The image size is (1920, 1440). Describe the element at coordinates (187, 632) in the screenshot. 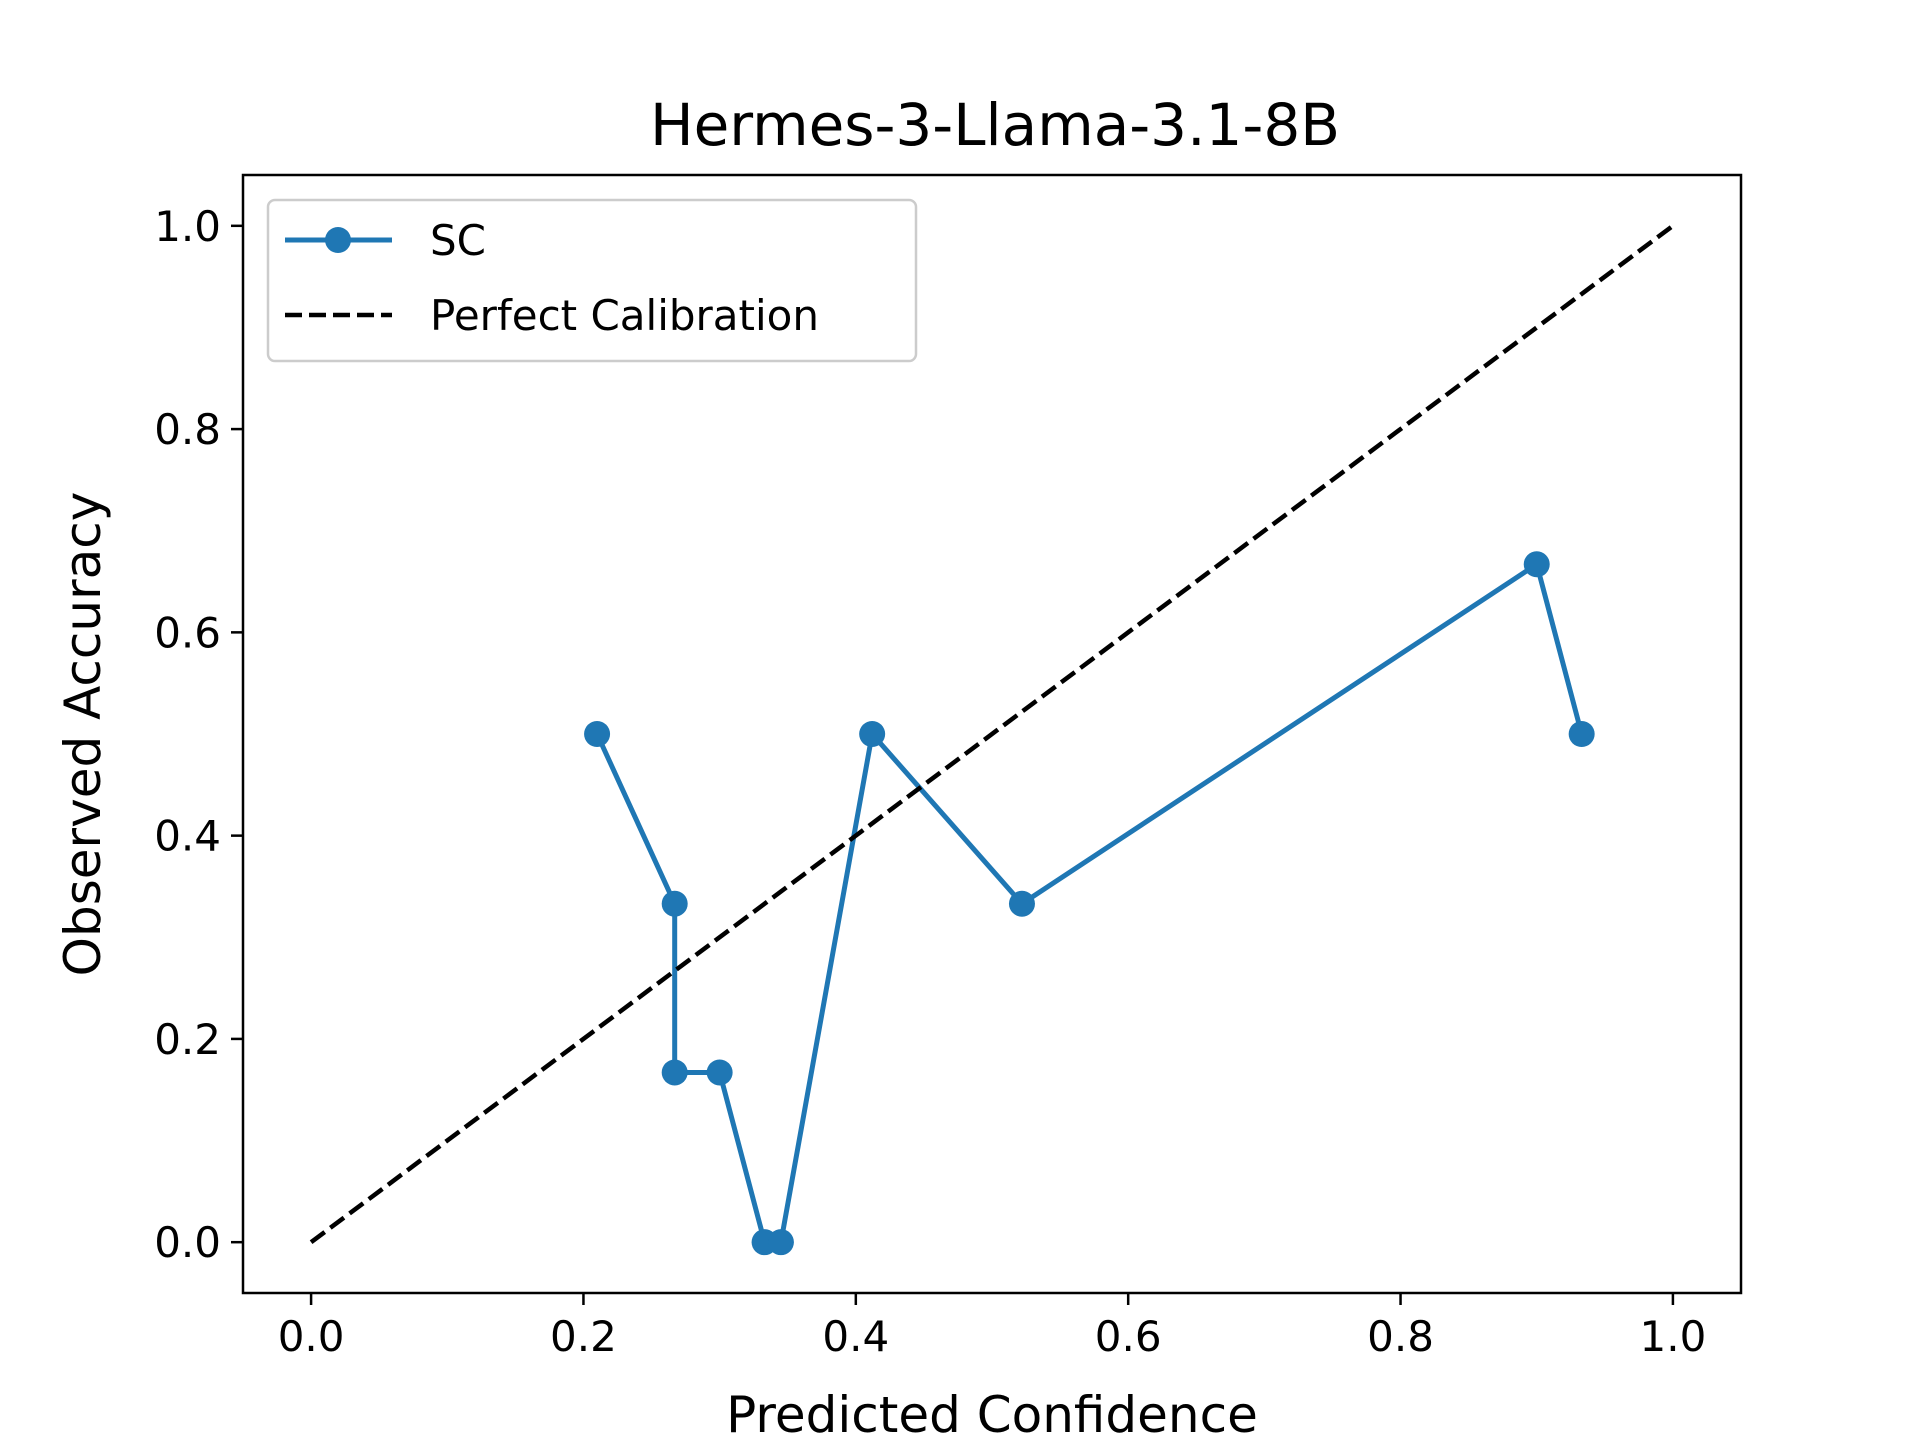

I see `y-tick-label: 0.6` at that location.